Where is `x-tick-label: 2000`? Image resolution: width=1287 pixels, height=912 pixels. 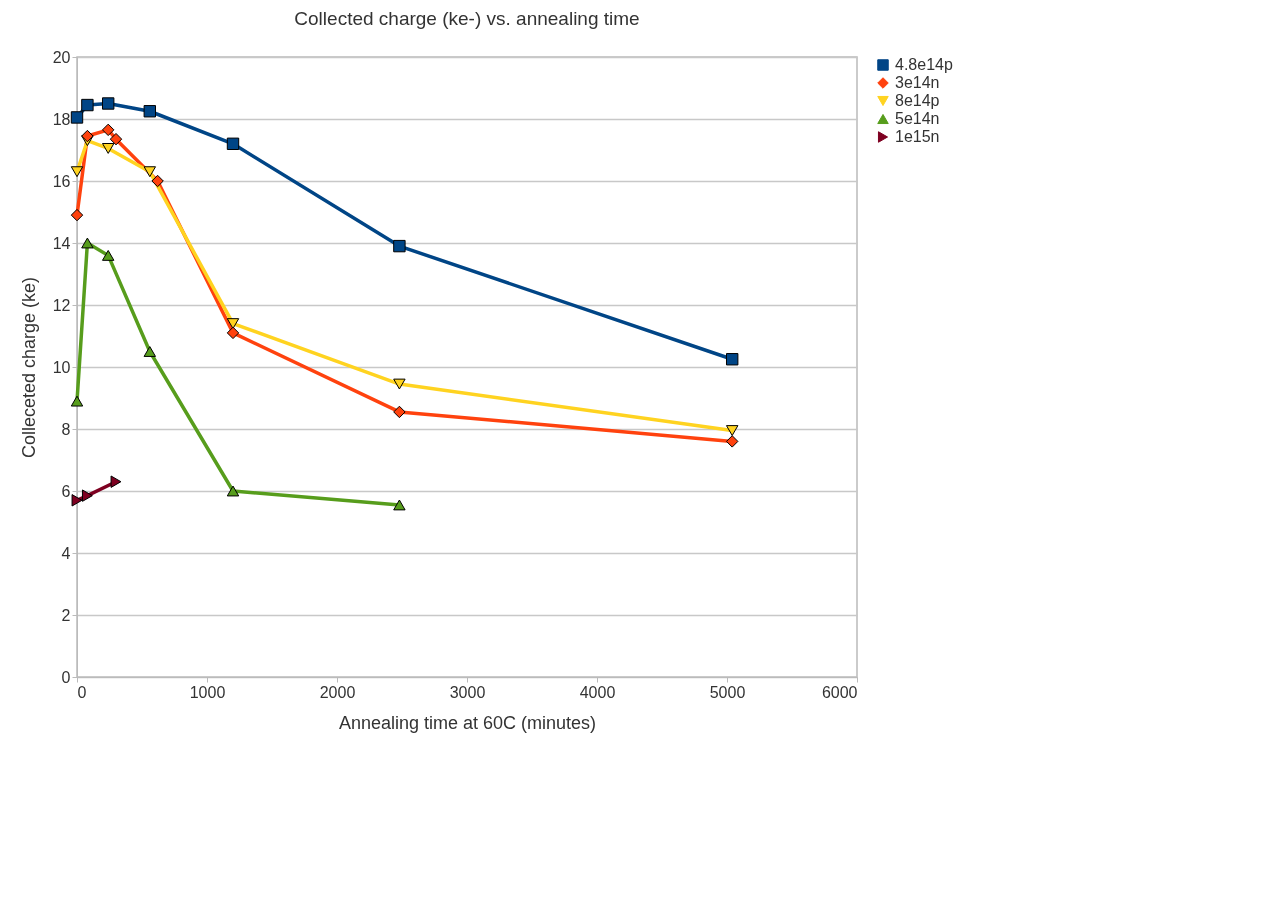 x-tick-label: 2000 is located at coordinates (337, 692).